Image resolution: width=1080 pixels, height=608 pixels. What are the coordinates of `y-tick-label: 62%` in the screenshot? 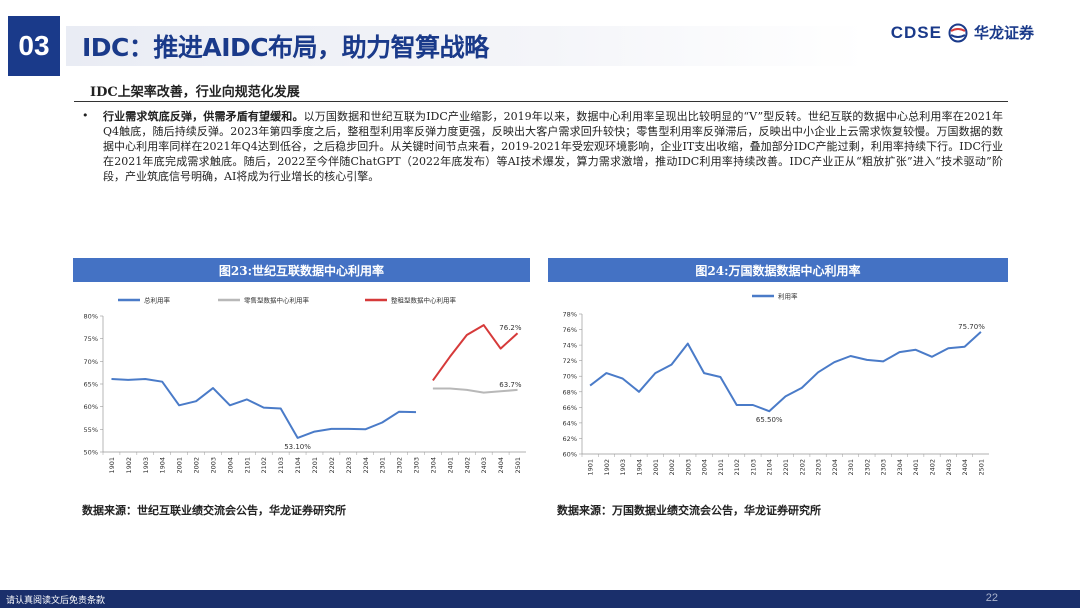 It's located at (570, 439).